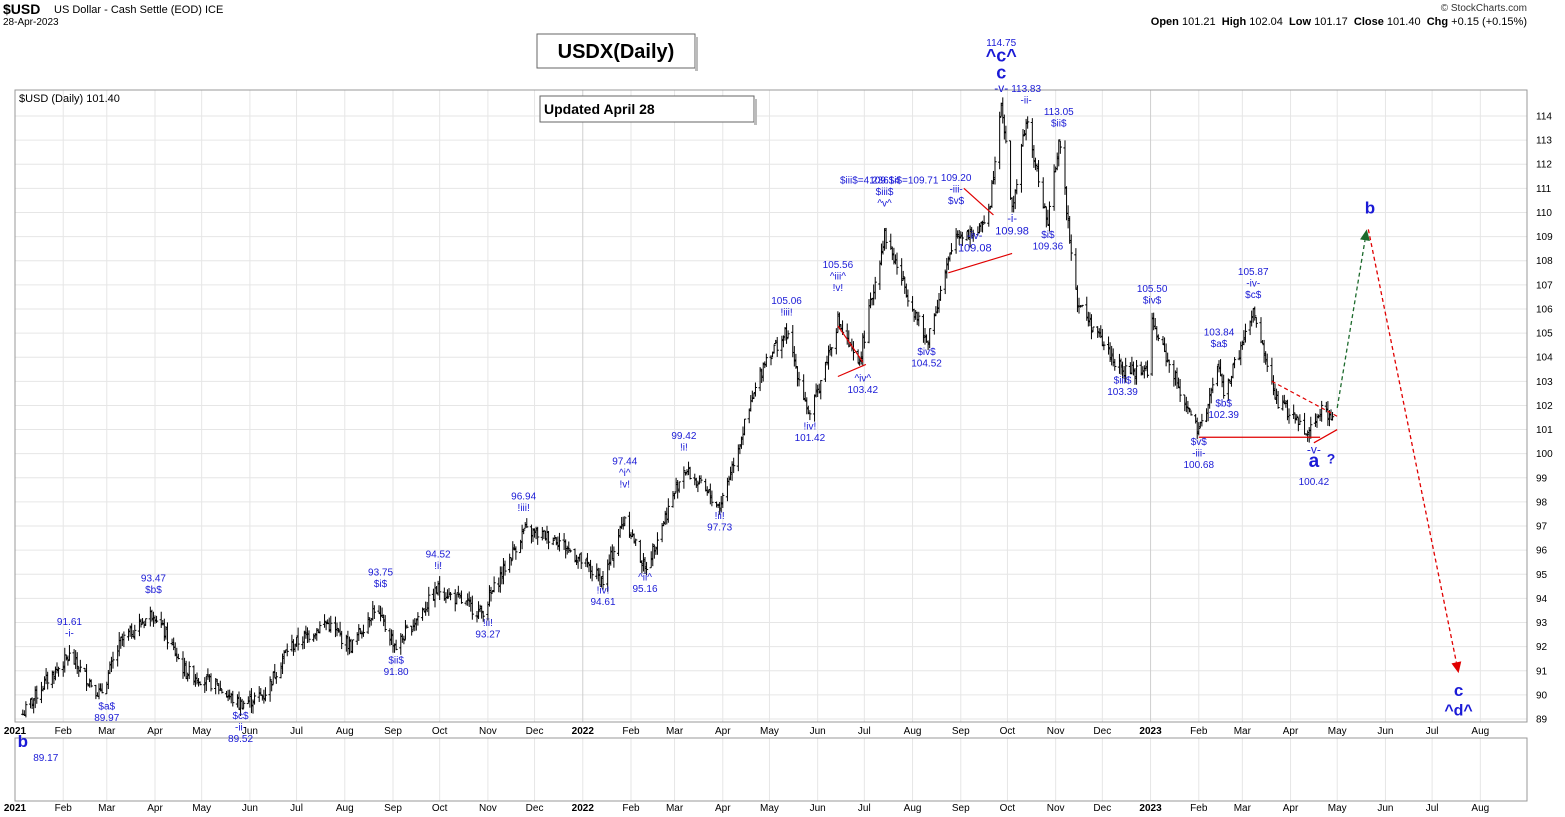 The width and height of the screenshot is (1565, 817). I want to click on y-tick-label: 105, so click(1544, 334).